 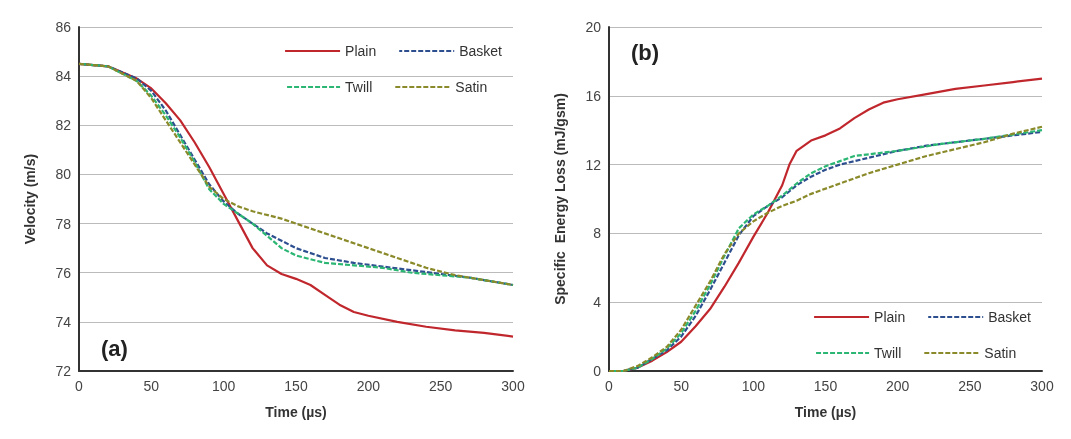 What do you see at coordinates (63, 223) in the screenshot?
I see `y-tick-label: 78` at bounding box center [63, 223].